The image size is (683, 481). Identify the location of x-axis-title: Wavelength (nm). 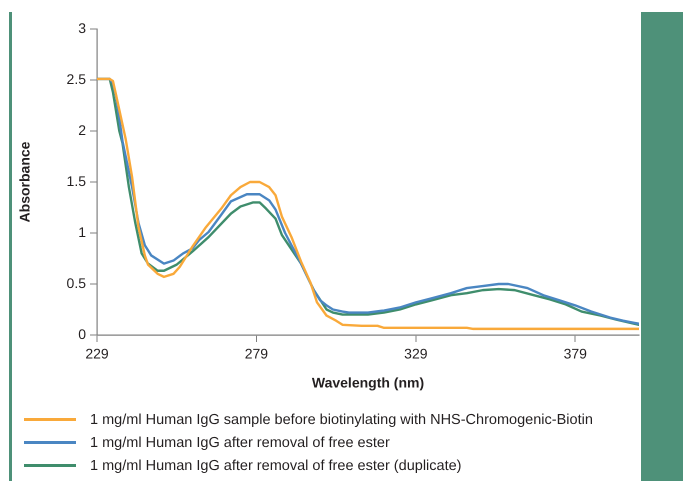
(368, 382).